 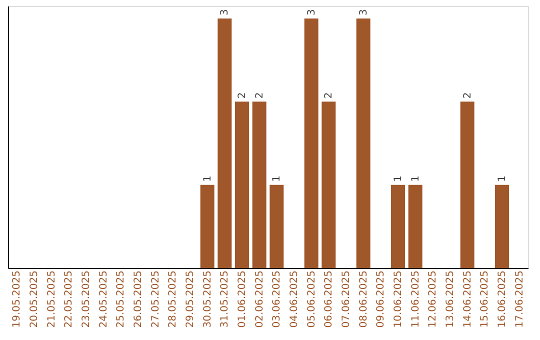 What do you see at coordinates (433, 299) in the screenshot?
I see `x-tick-label: 12.06.2025` at bounding box center [433, 299].